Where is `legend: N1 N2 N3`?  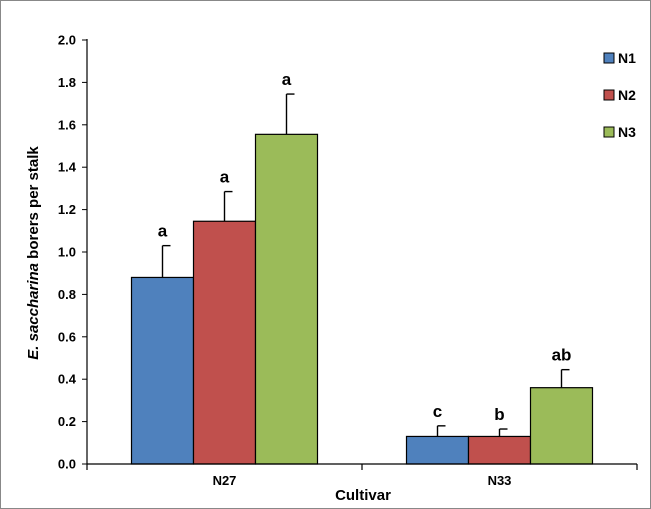 legend: N1 N2 N3 is located at coordinates (619, 95).